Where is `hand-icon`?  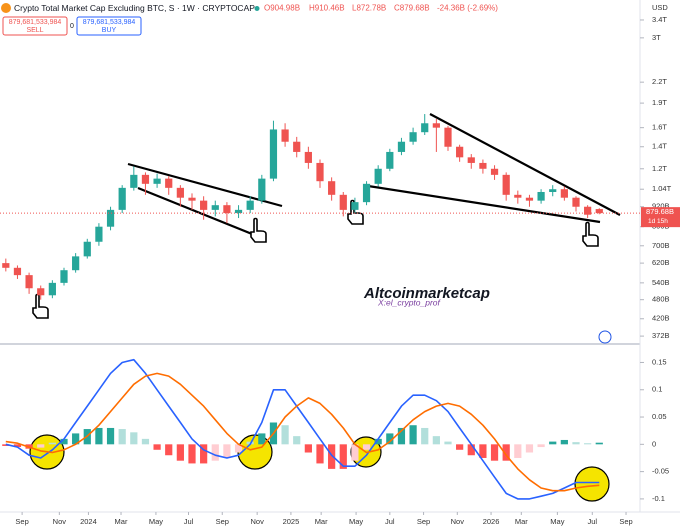
hand-icon is located at coordinates (590, 234).